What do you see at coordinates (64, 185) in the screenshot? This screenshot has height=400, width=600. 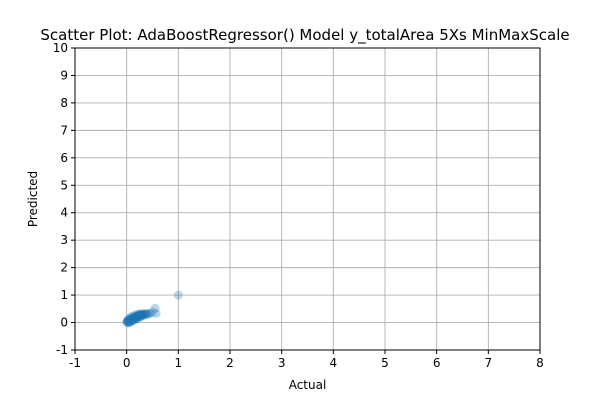 I see `y-tick-label: 5` at bounding box center [64, 185].